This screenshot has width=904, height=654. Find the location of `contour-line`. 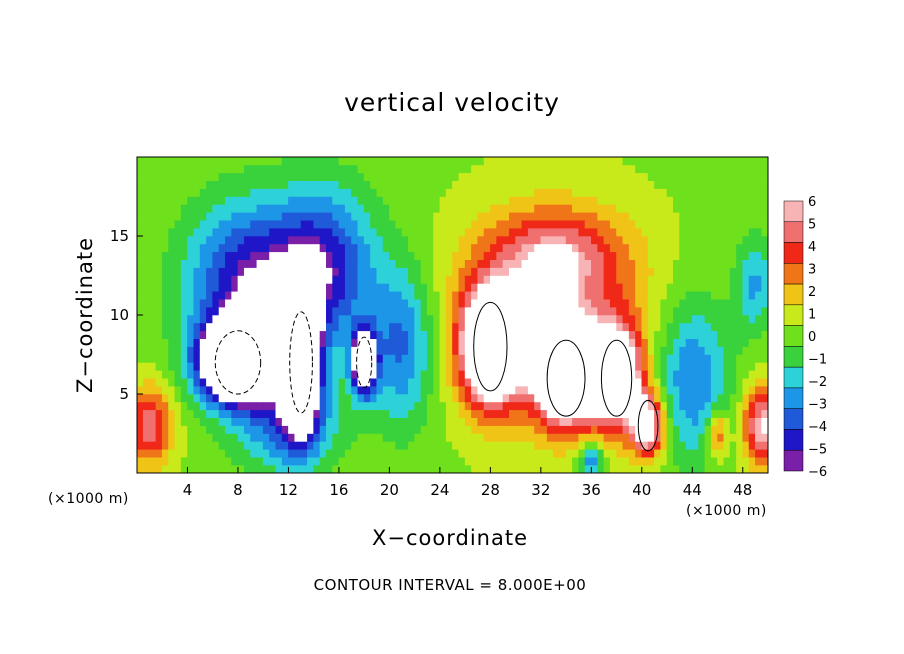

contour-line is located at coordinates (616, 378).